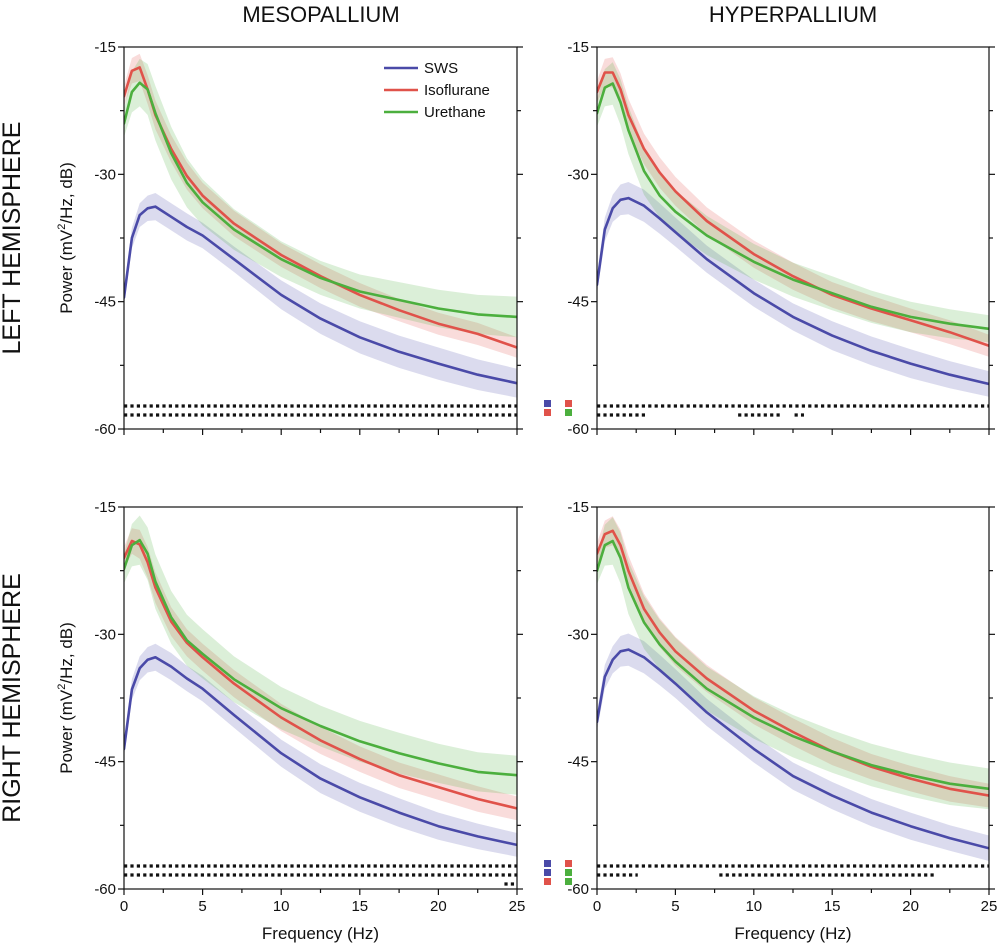 The height and width of the screenshot is (948, 1000). What do you see at coordinates (441, 68) in the screenshot?
I see `legend-label-sws: SWS` at bounding box center [441, 68].